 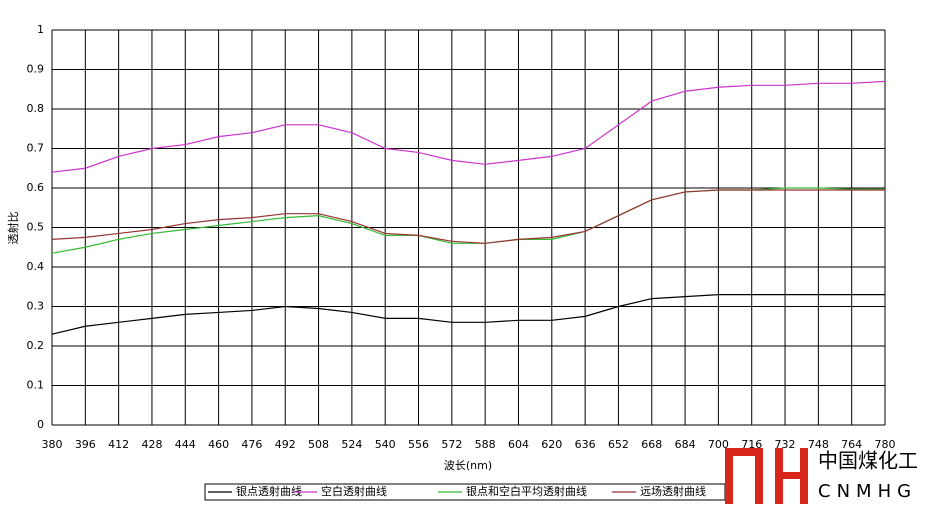 What do you see at coordinates (585, 444) in the screenshot?
I see `x-tick-label: 636` at bounding box center [585, 444].